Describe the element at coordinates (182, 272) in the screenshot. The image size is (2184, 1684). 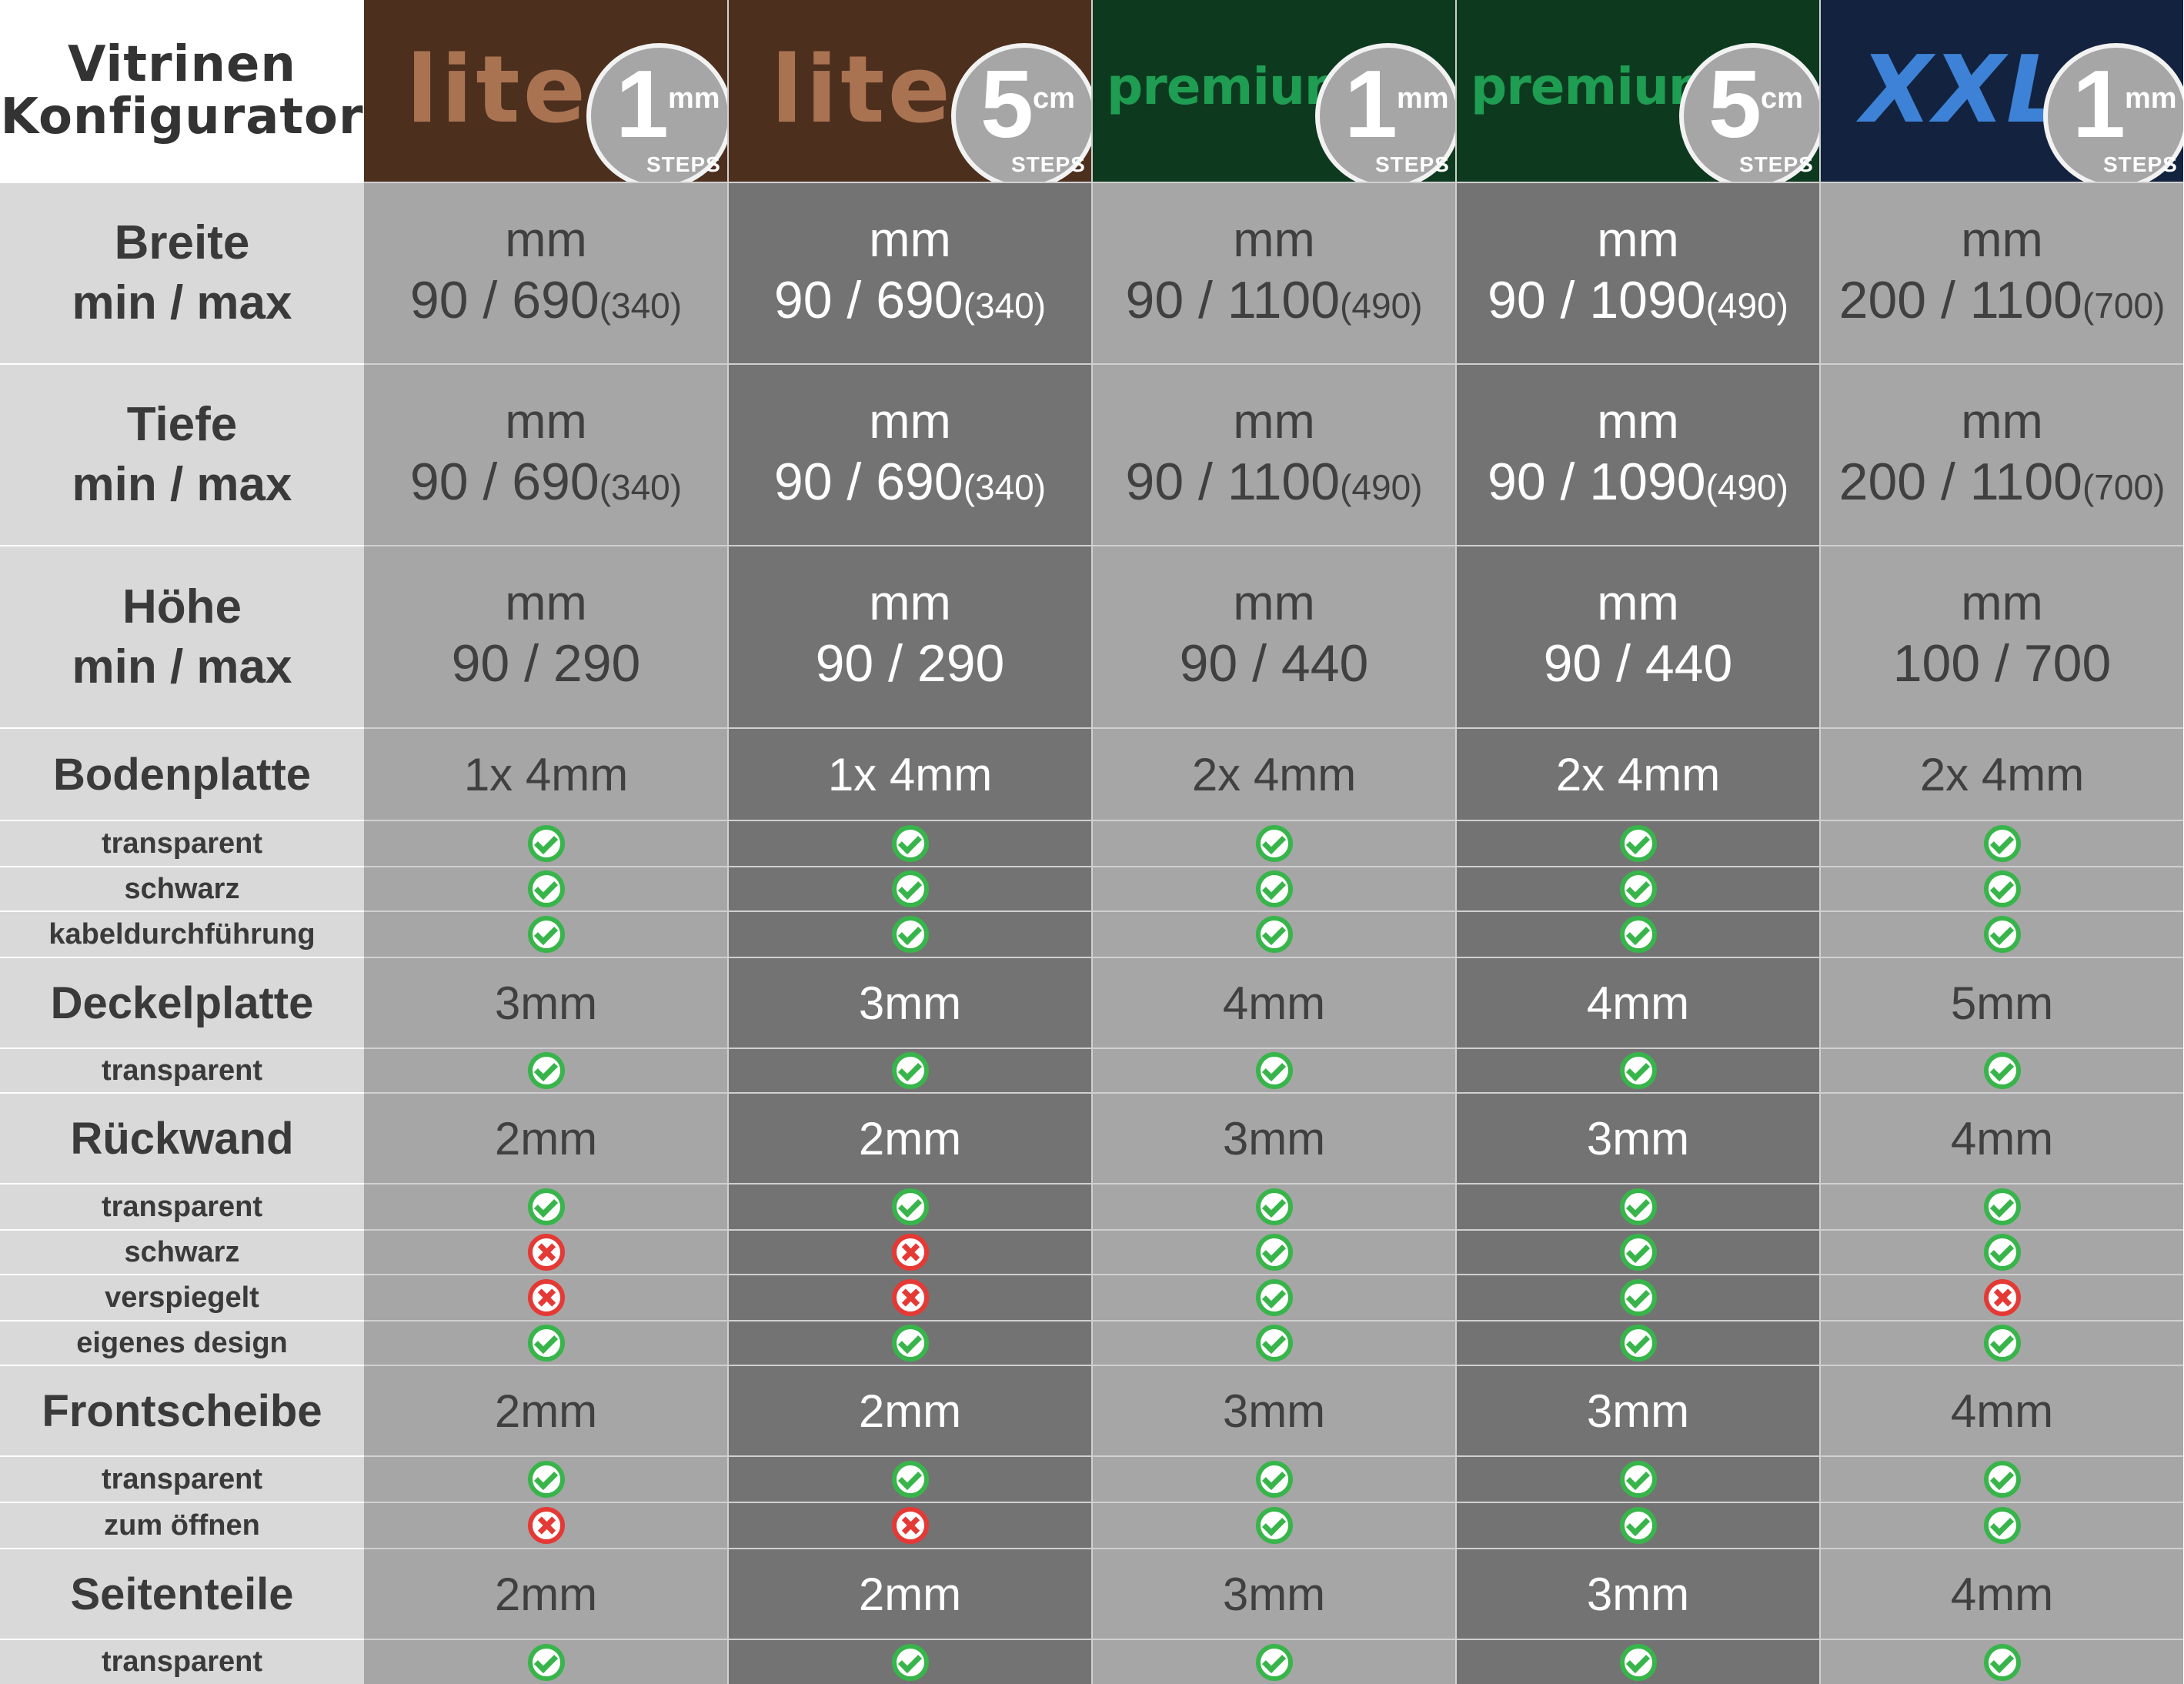
I see `row-label: Breite min / max` at that location.